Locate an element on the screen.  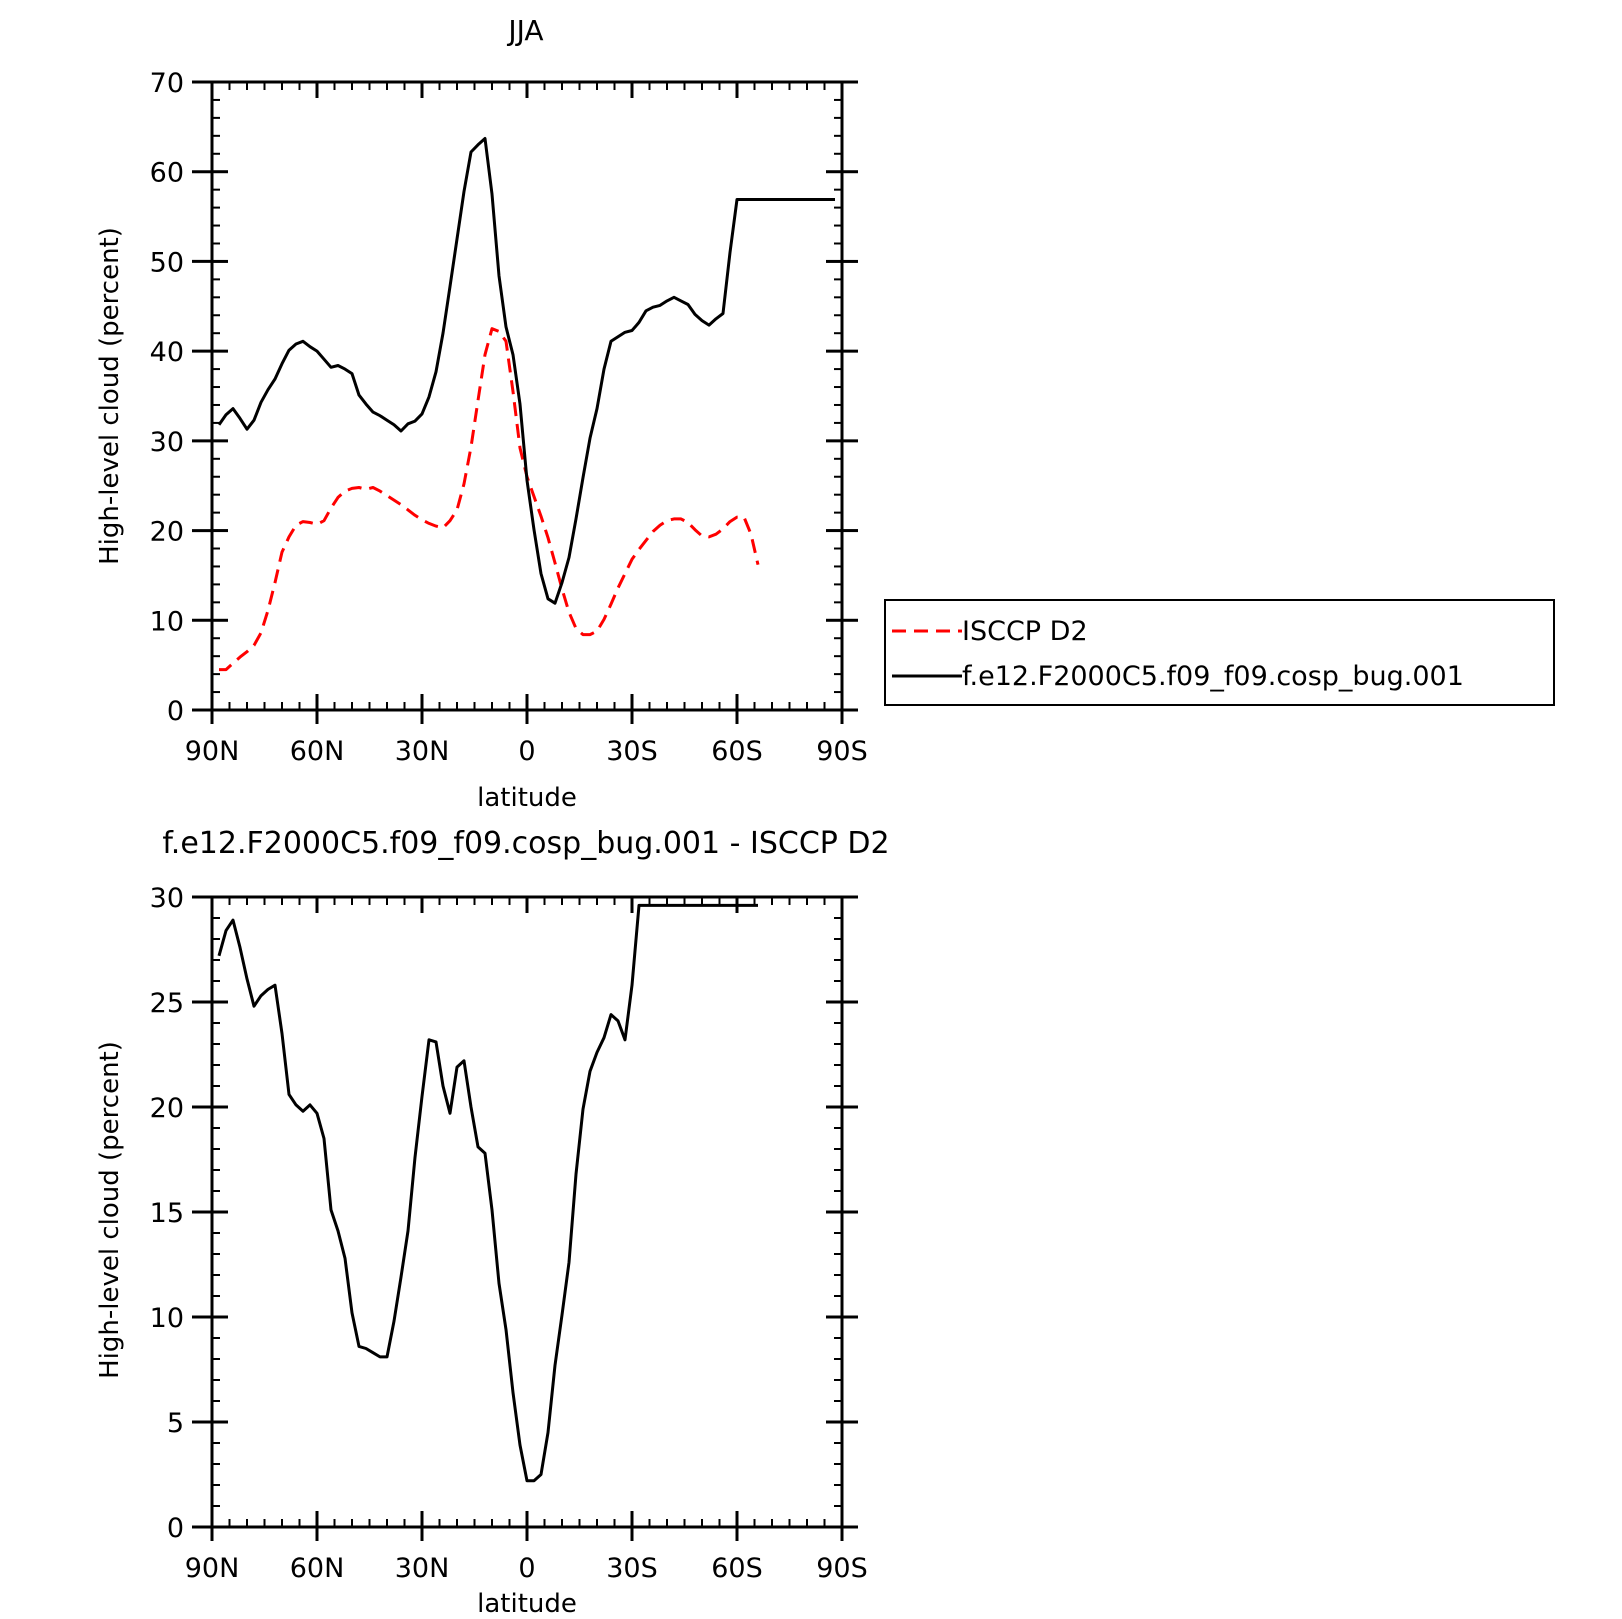
legend-entry-model: f.e12.F2000C5.f09_f09.cosp_bug.001 is located at coordinates (1178, 676).